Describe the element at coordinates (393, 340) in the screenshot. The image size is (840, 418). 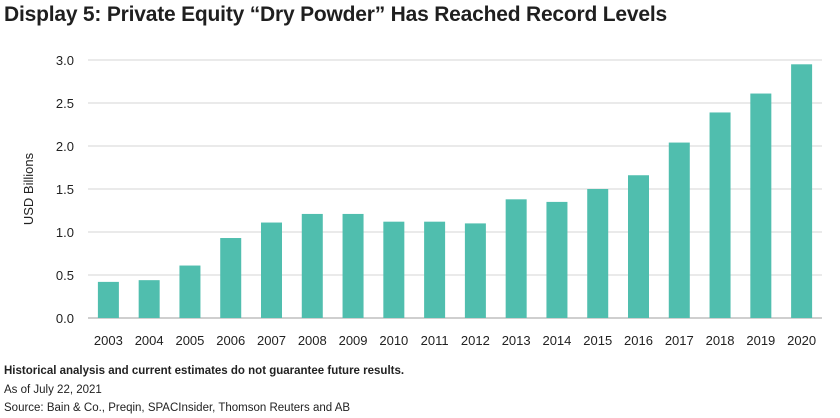
I see `x-tick-label: 2010` at that location.